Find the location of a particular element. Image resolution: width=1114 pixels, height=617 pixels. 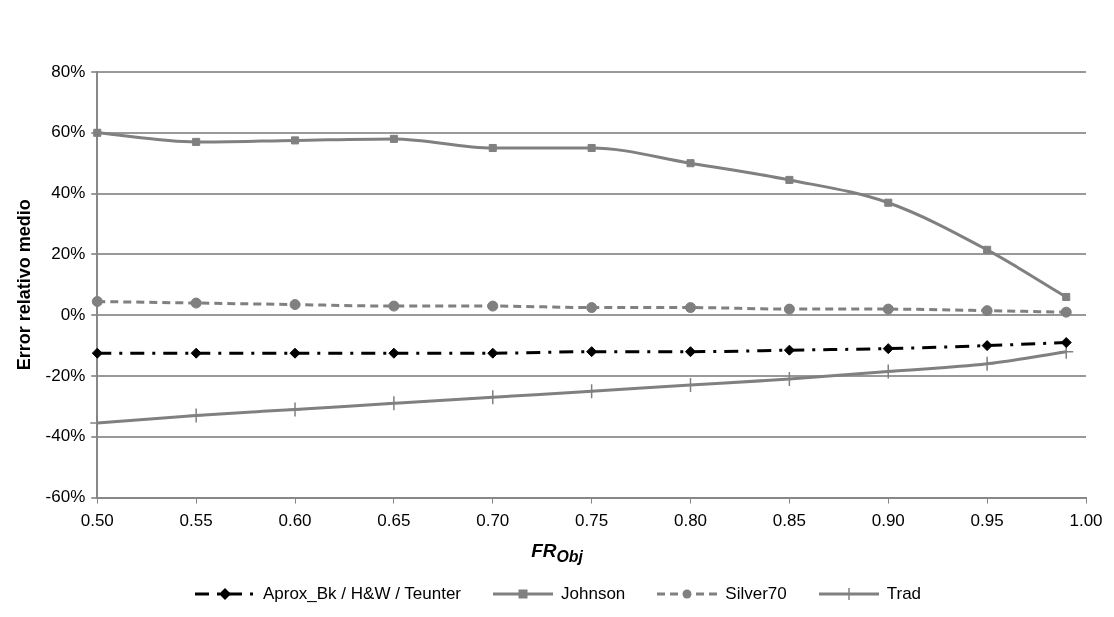

x-tick-label: 1.00 is located at coordinates (1086, 521).